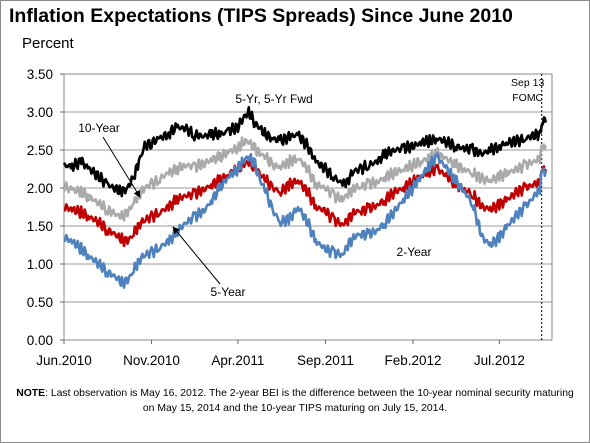 This screenshot has height=443, width=590. What do you see at coordinates (40, 226) in the screenshot?
I see `y-tick-label: 1.50` at bounding box center [40, 226].